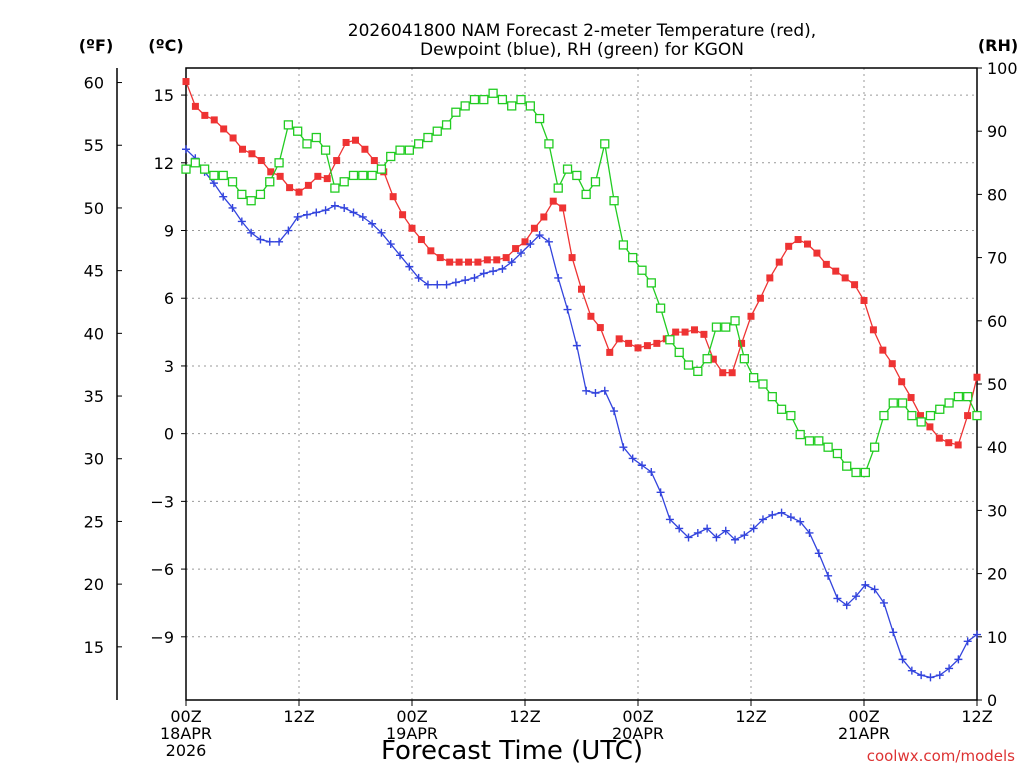 This screenshot has height=772, width=1024. Describe the element at coordinates (94, 83) in the screenshot. I see `fahrenheit-tick-label: 60` at that location.